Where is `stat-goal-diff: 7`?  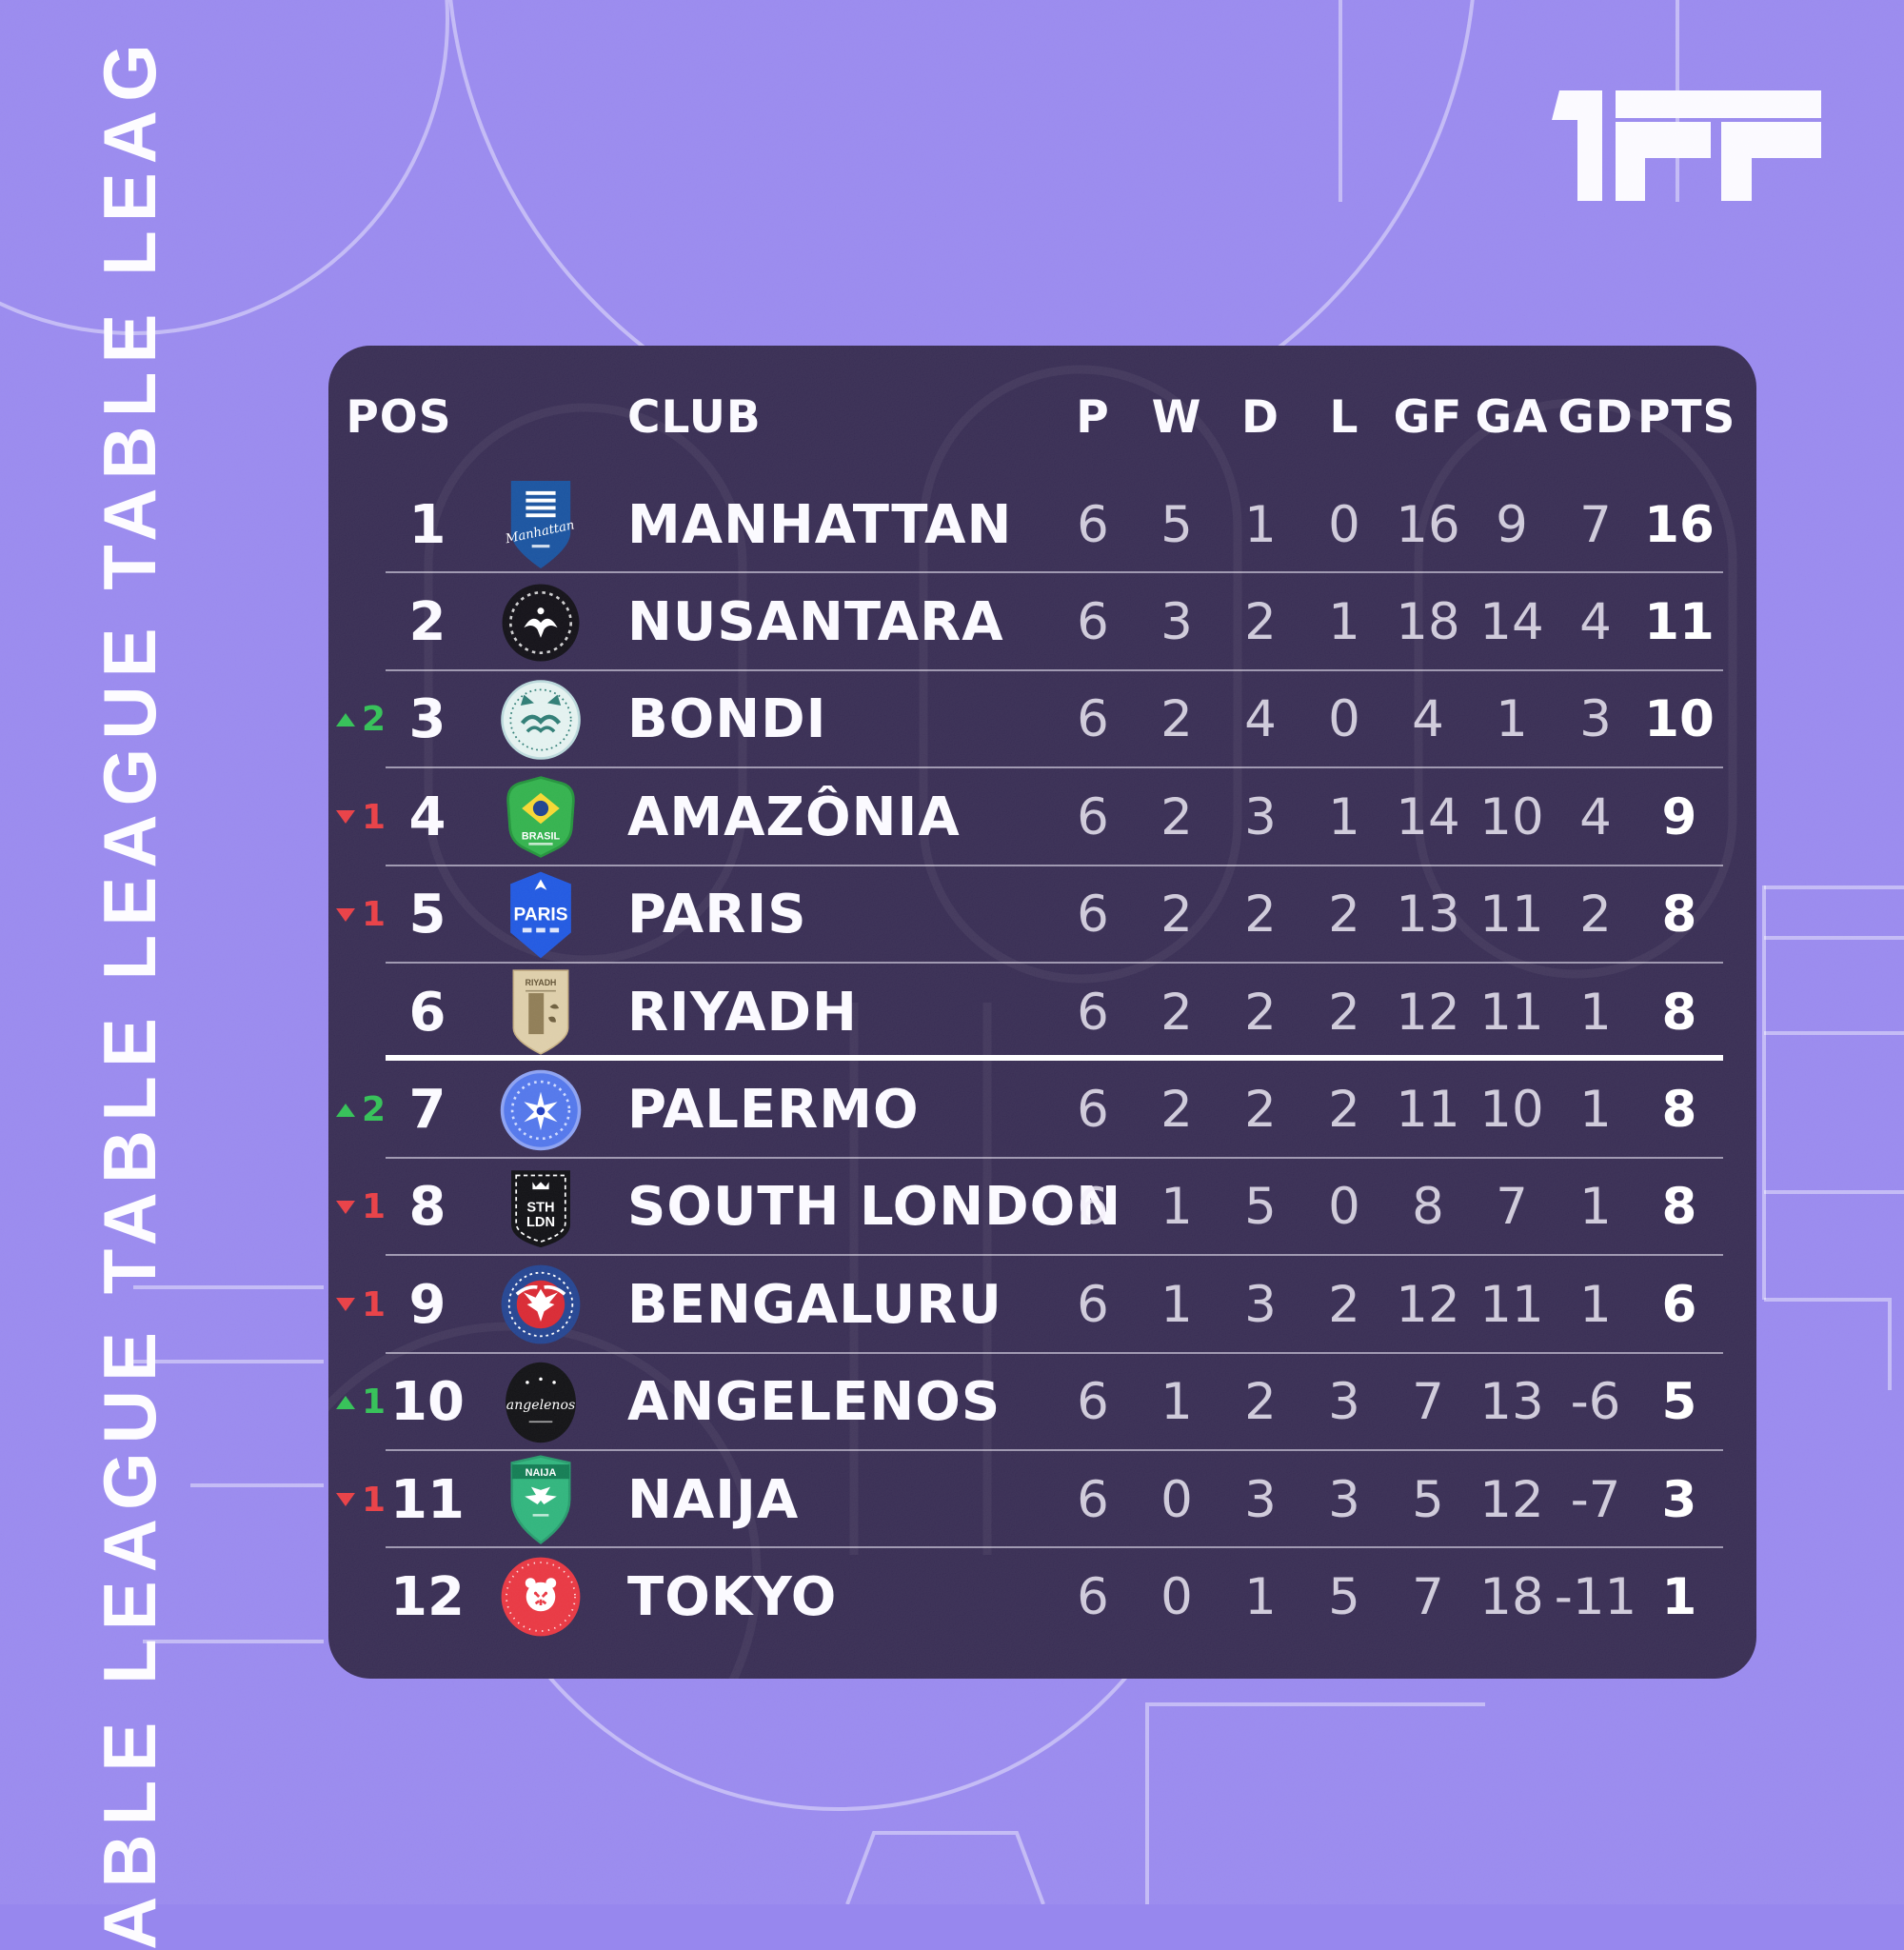 stat-goal-diff: 7 is located at coordinates (1595, 524).